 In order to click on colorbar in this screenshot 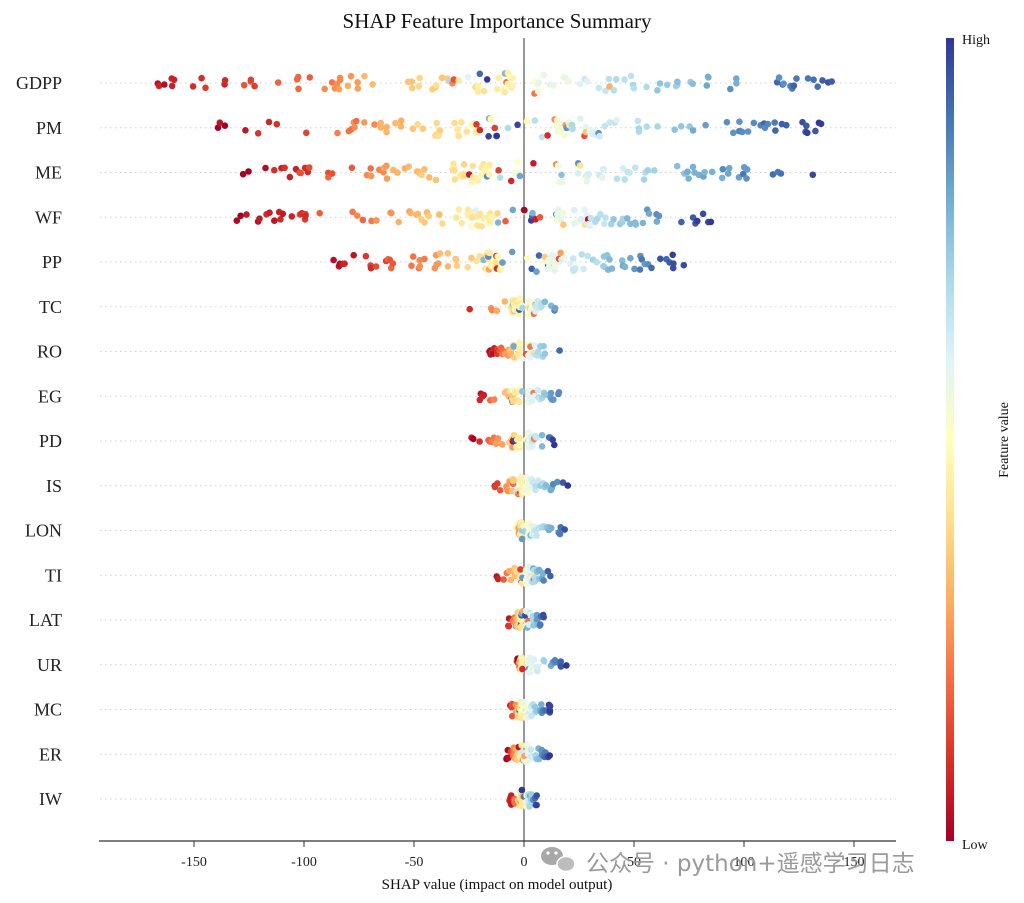, I will do `click(950, 439)`.